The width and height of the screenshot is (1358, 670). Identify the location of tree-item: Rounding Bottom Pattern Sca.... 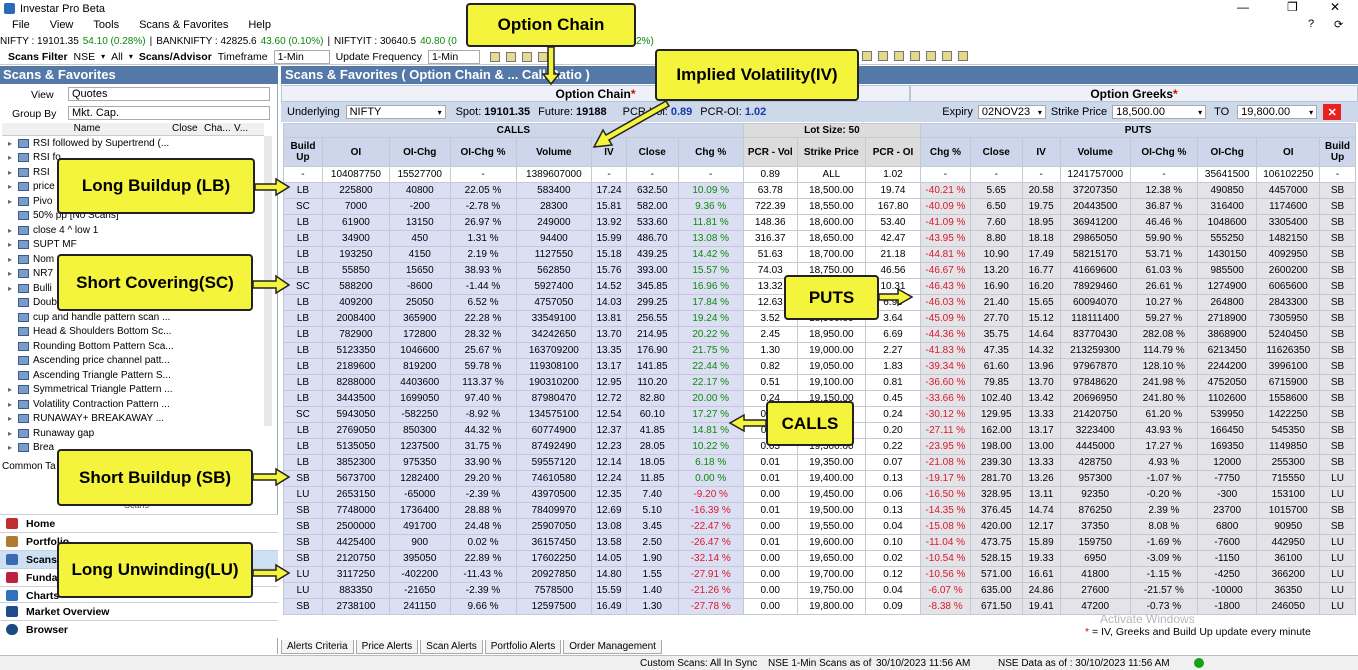
(133, 346).